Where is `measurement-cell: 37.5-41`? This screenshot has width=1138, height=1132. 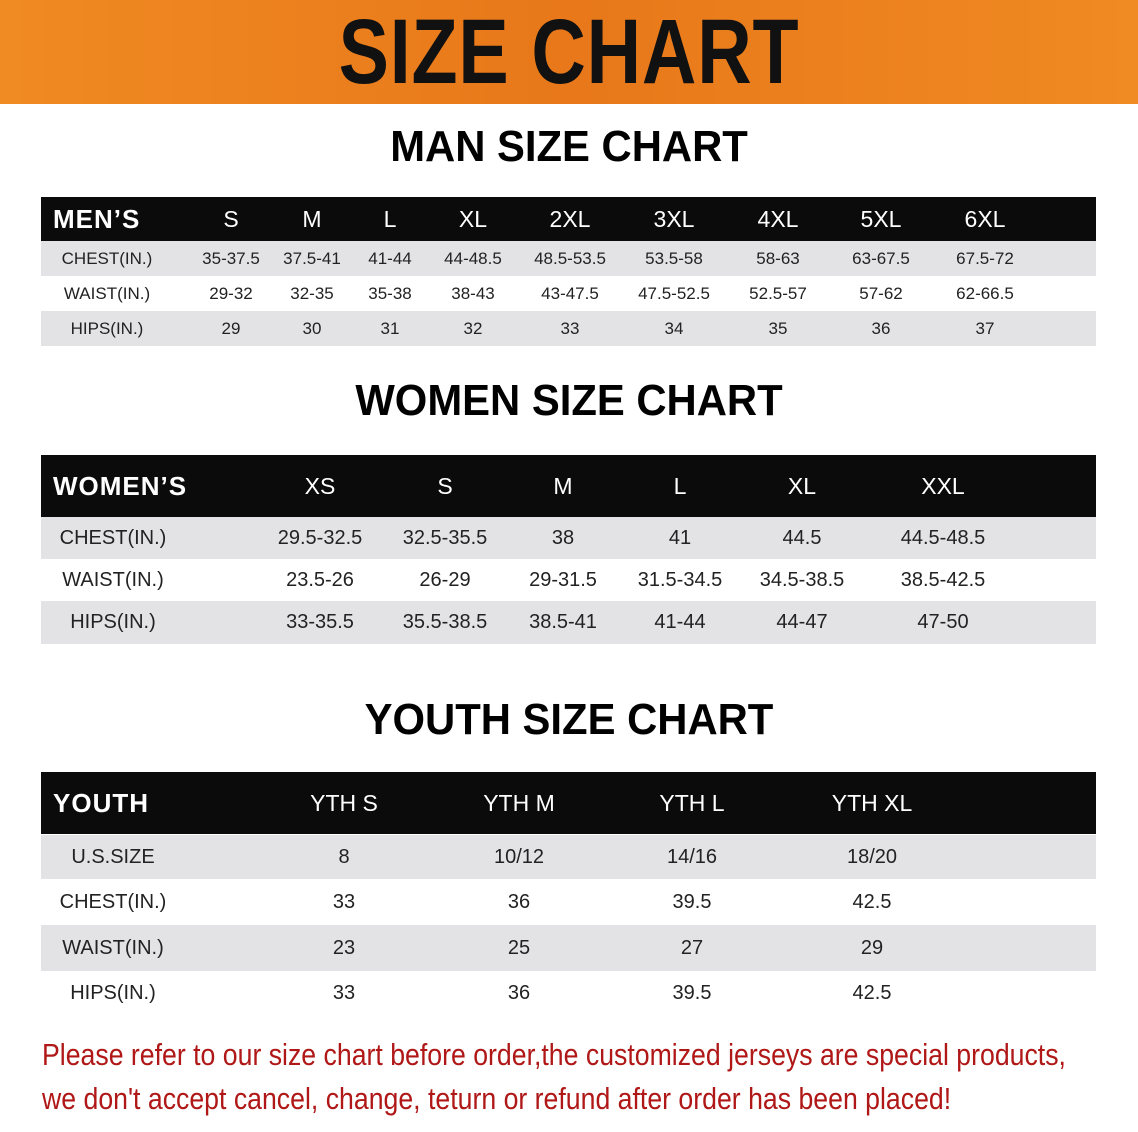
measurement-cell: 37.5-41 is located at coordinates (312, 258).